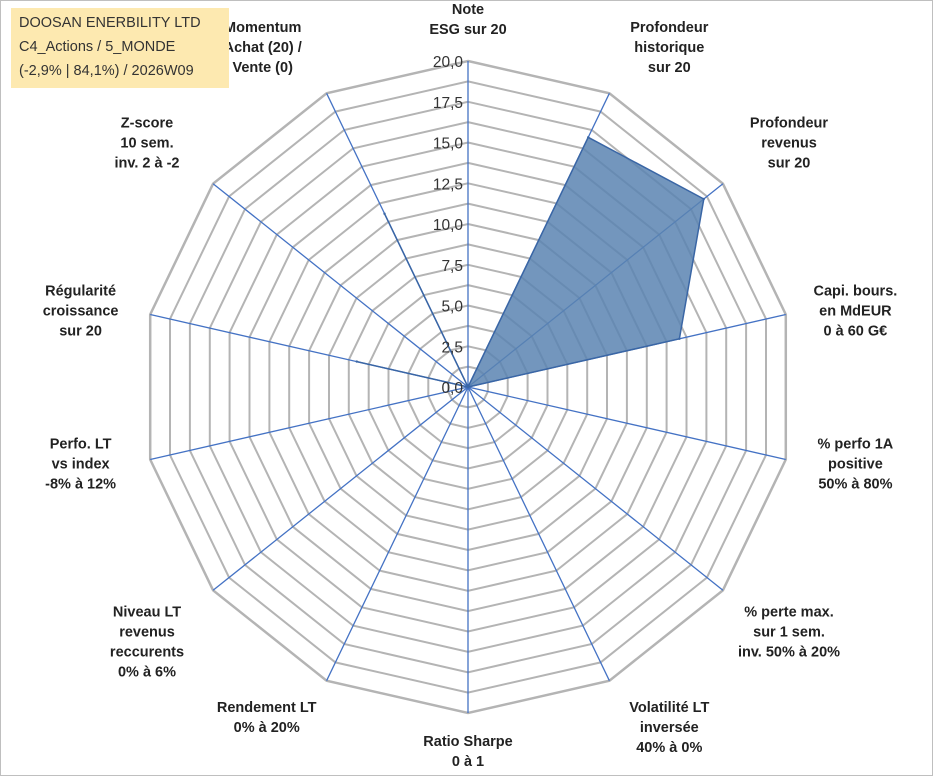  What do you see at coordinates (448, 62) in the screenshot?
I see `tick-label: 20,0` at bounding box center [448, 62].